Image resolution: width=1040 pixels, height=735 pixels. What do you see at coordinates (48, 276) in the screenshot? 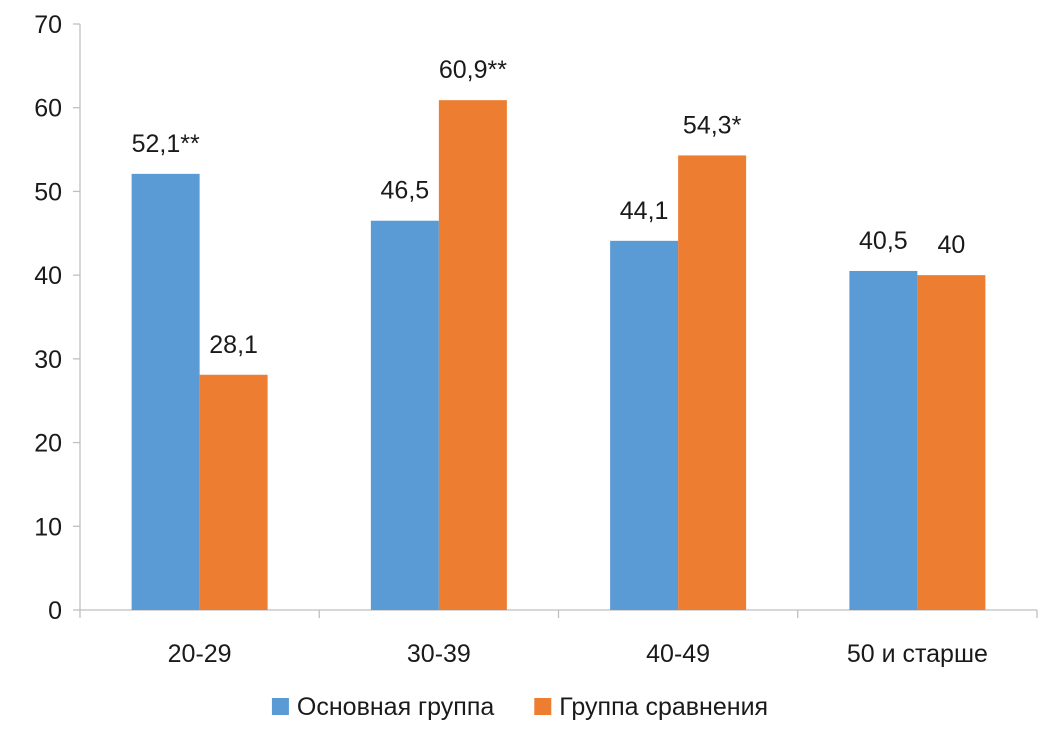
I see `y-tick-label: 40` at bounding box center [48, 276].